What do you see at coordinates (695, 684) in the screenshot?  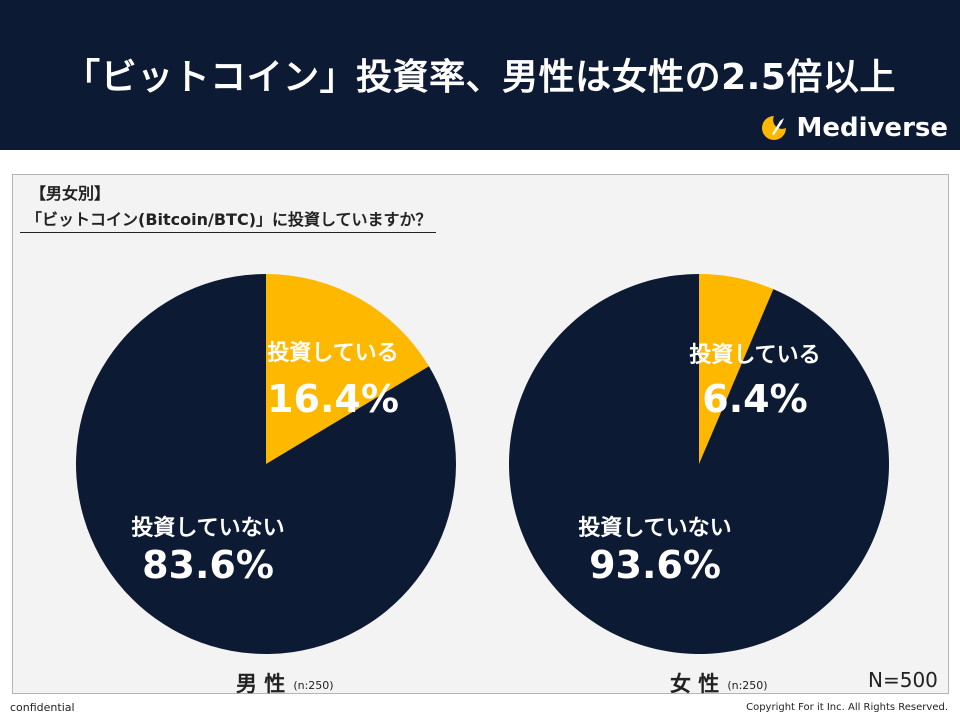 I see `group-name: 女 性` at bounding box center [695, 684].